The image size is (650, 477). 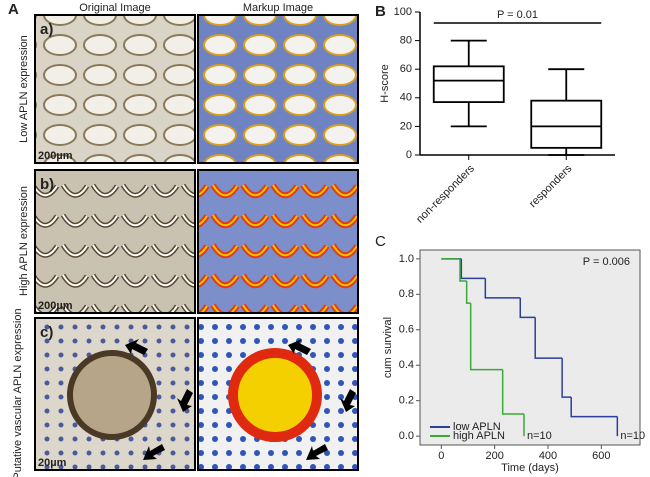 What do you see at coordinates (406, 294) in the screenshot?
I see `y-tick-label: 0.8` at bounding box center [406, 294].